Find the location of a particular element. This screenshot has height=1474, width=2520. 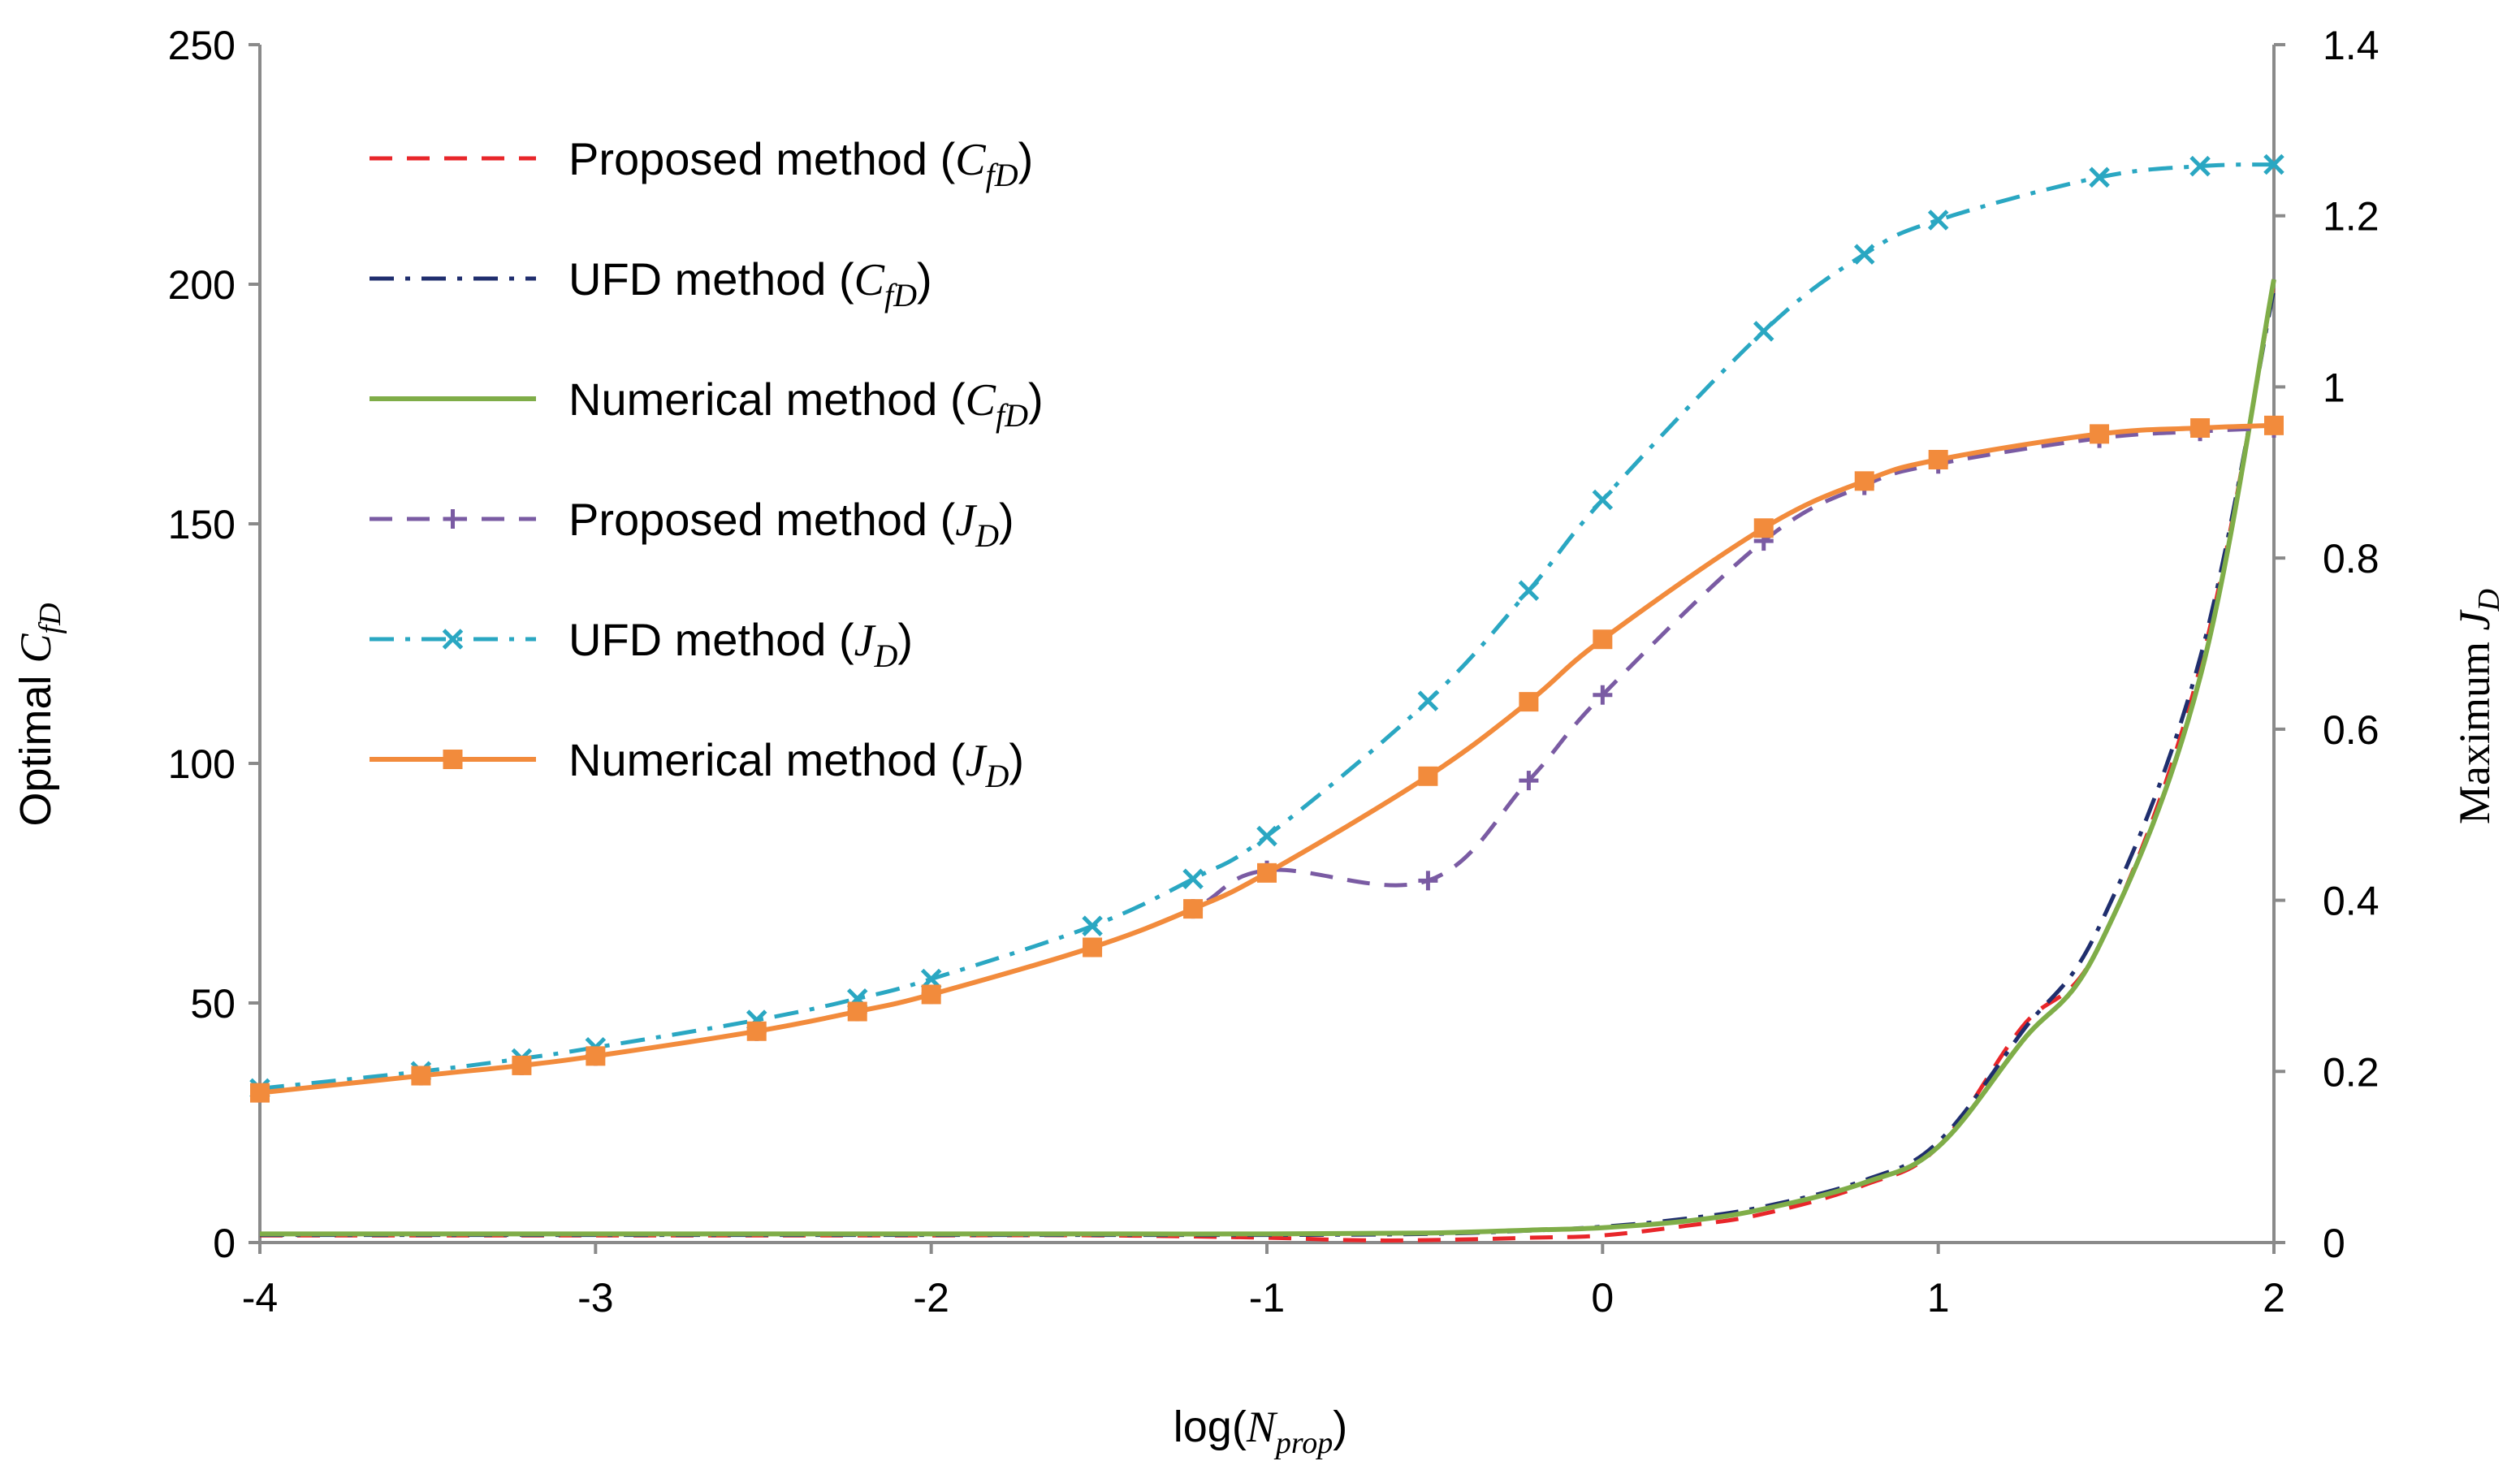

x-tick-label: 0 is located at coordinates (1602, 1298).